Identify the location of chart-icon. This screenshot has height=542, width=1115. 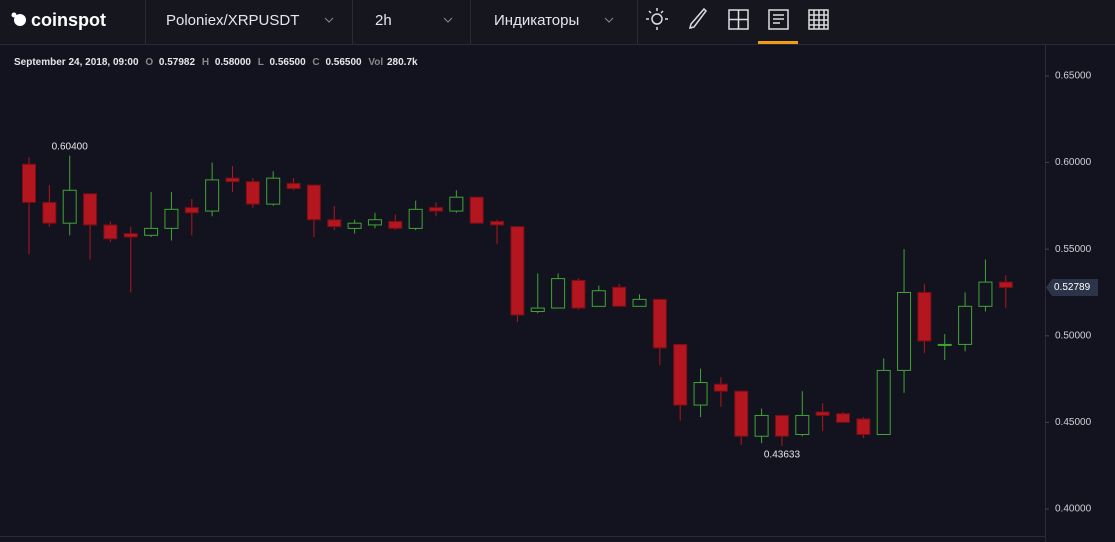
(778, 19).